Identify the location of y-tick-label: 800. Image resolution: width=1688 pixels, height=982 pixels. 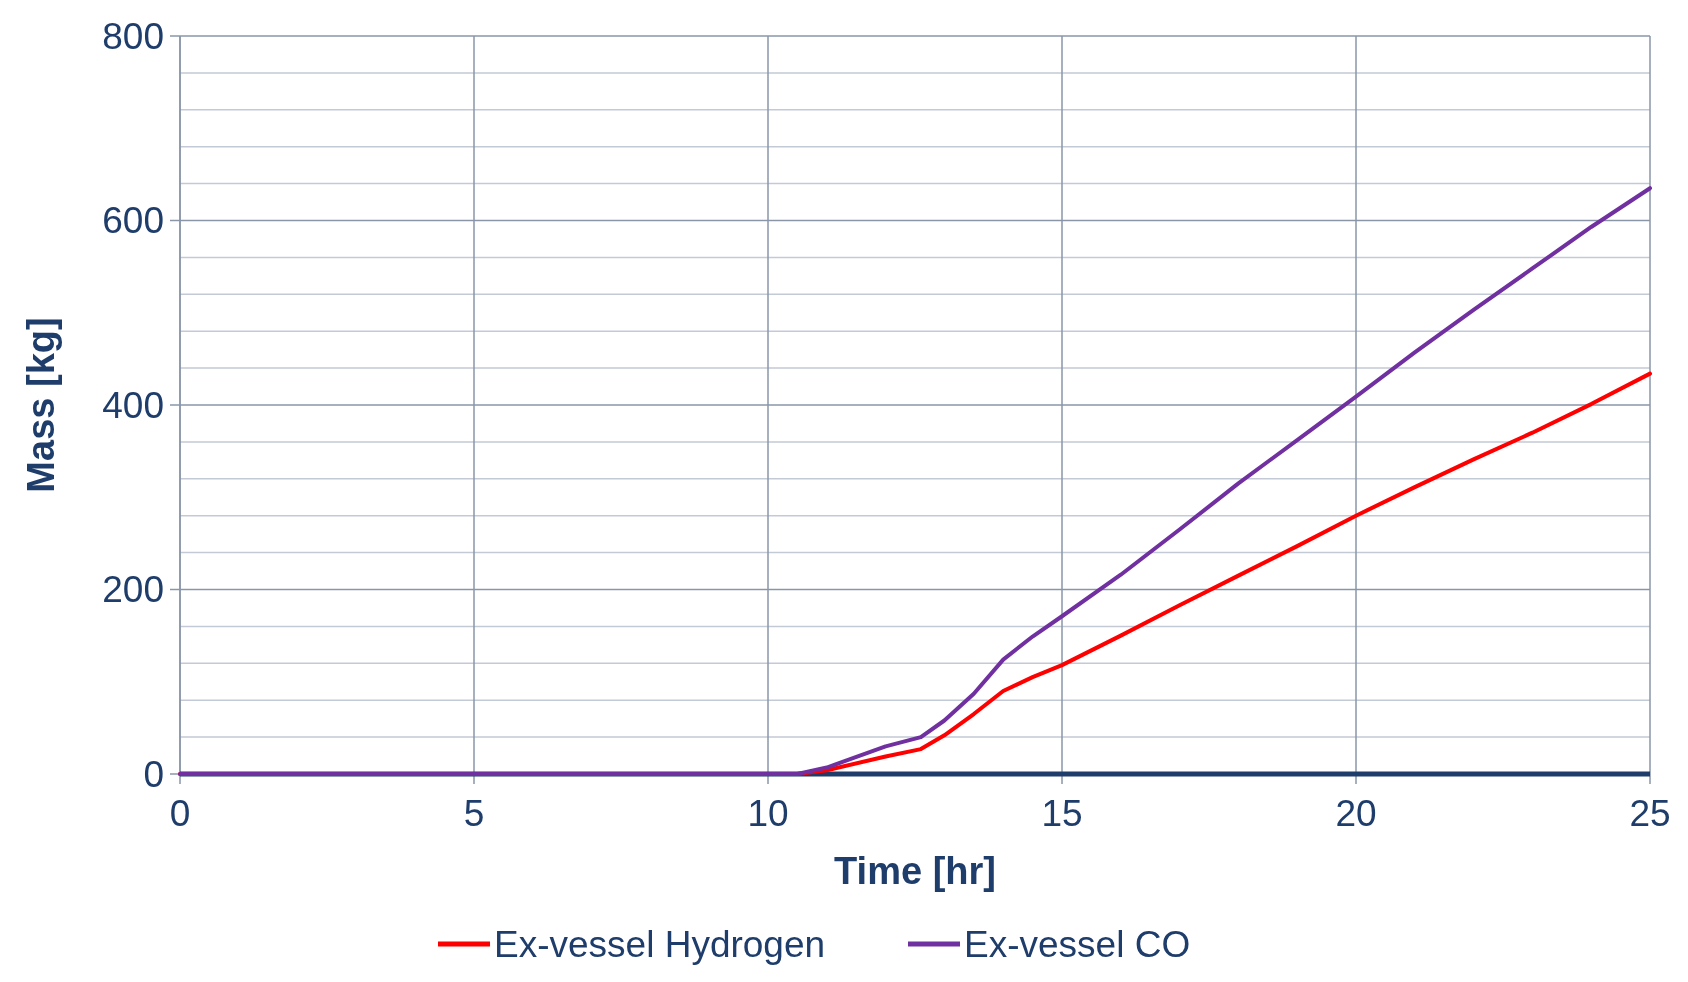
(133, 36).